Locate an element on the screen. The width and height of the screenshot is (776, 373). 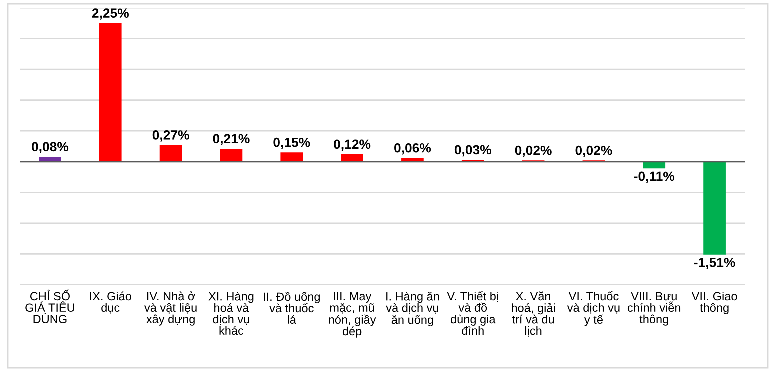
data-label: 0,12% is located at coordinates (352, 146).